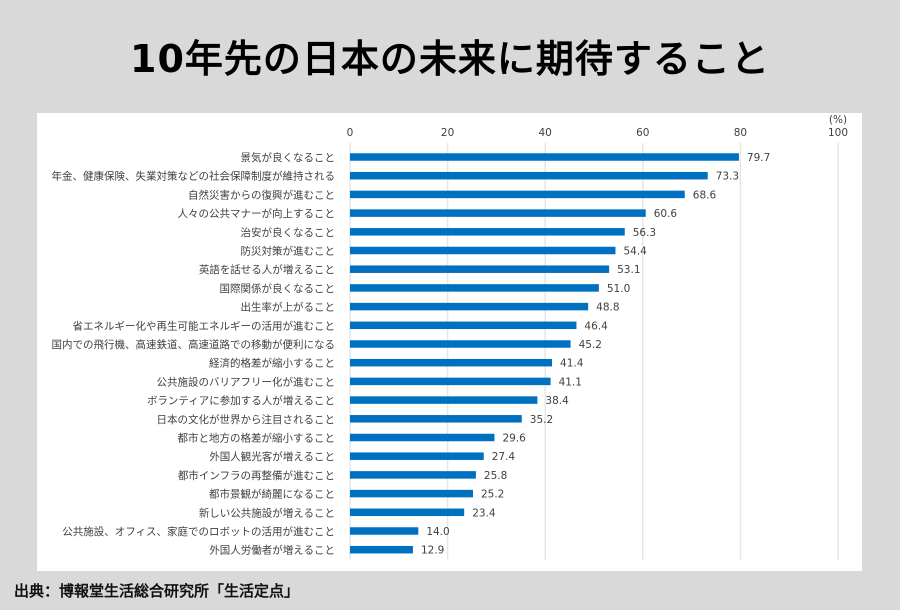 The width and height of the screenshot is (900, 610). What do you see at coordinates (256, 475) in the screenshot?
I see `category-label: 都市インフラの再整備が進むこと` at bounding box center [256, 475].